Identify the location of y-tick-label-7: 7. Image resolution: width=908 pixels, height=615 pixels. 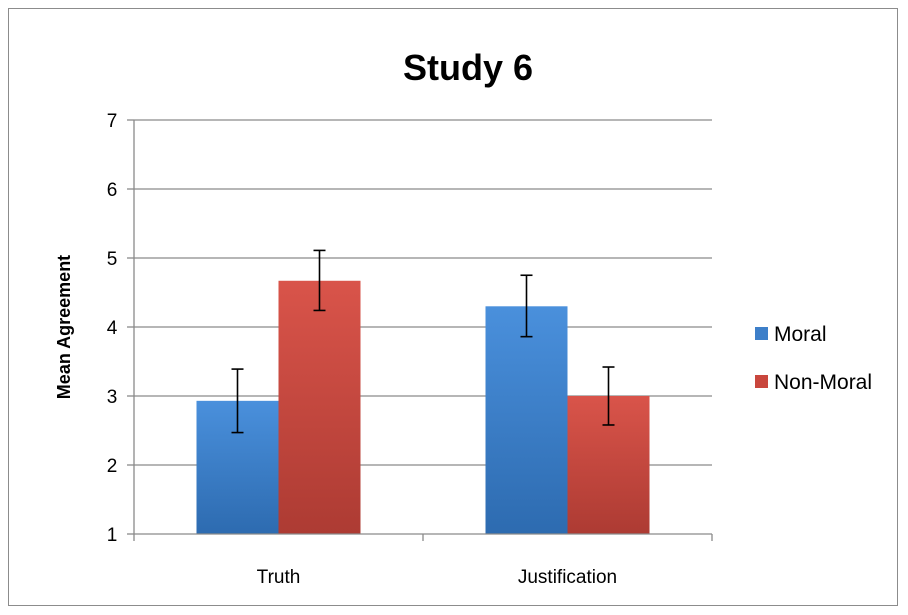
(112, 121).